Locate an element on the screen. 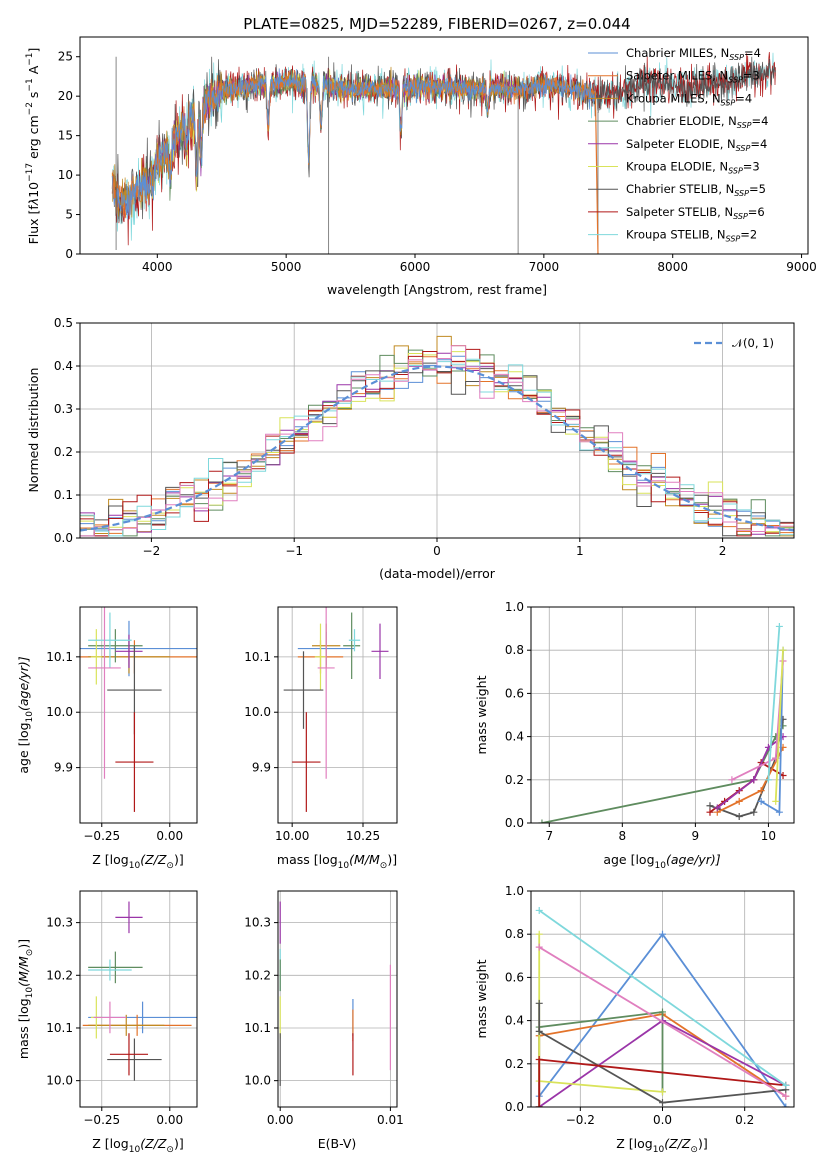 The height and width of the screenshot is (1170, 819). x-tick-label: −1 is located at coordinates (294, 551).